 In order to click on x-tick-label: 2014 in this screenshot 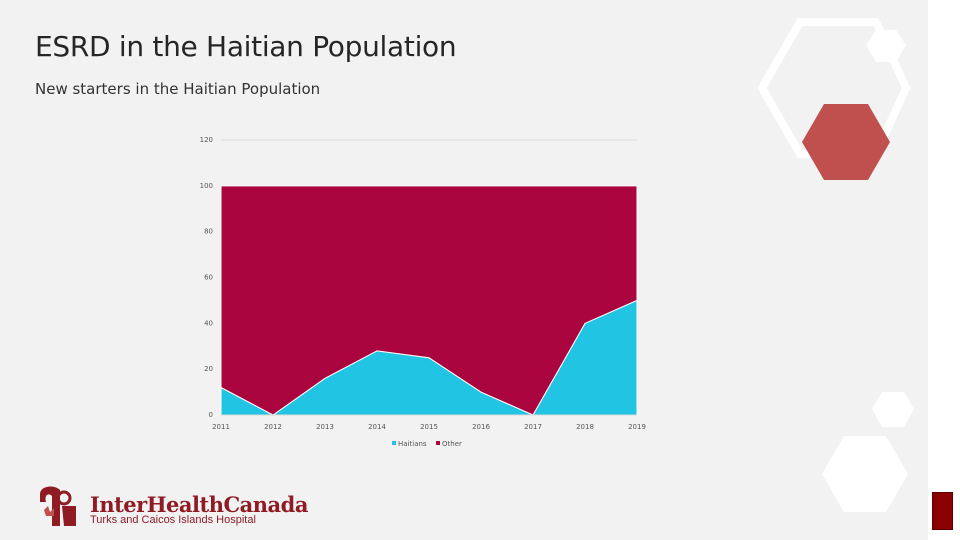, I will do `click(377, 427)`.